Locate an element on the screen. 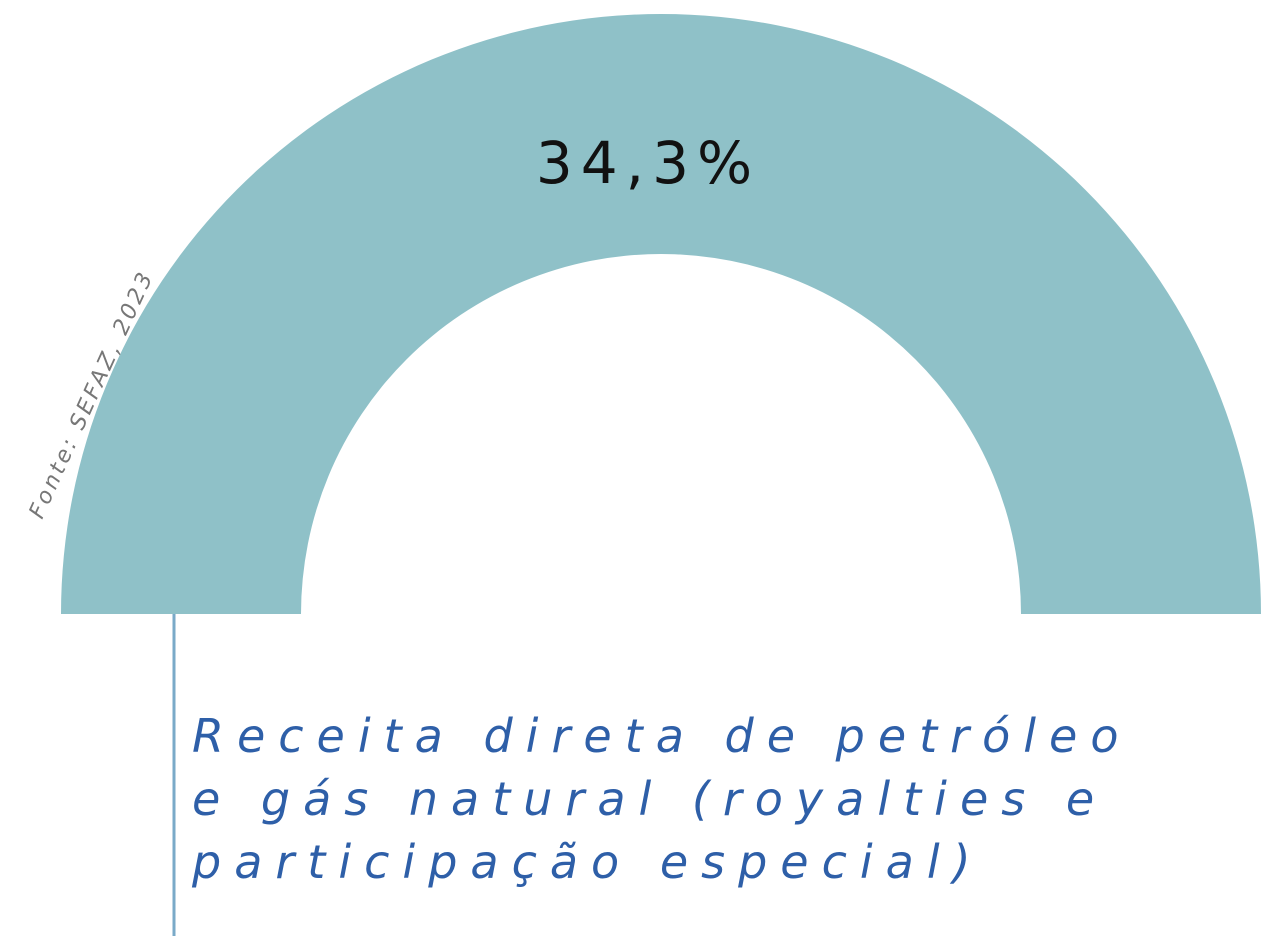  description-line: participação especial) is located at coordinates (587, 862).